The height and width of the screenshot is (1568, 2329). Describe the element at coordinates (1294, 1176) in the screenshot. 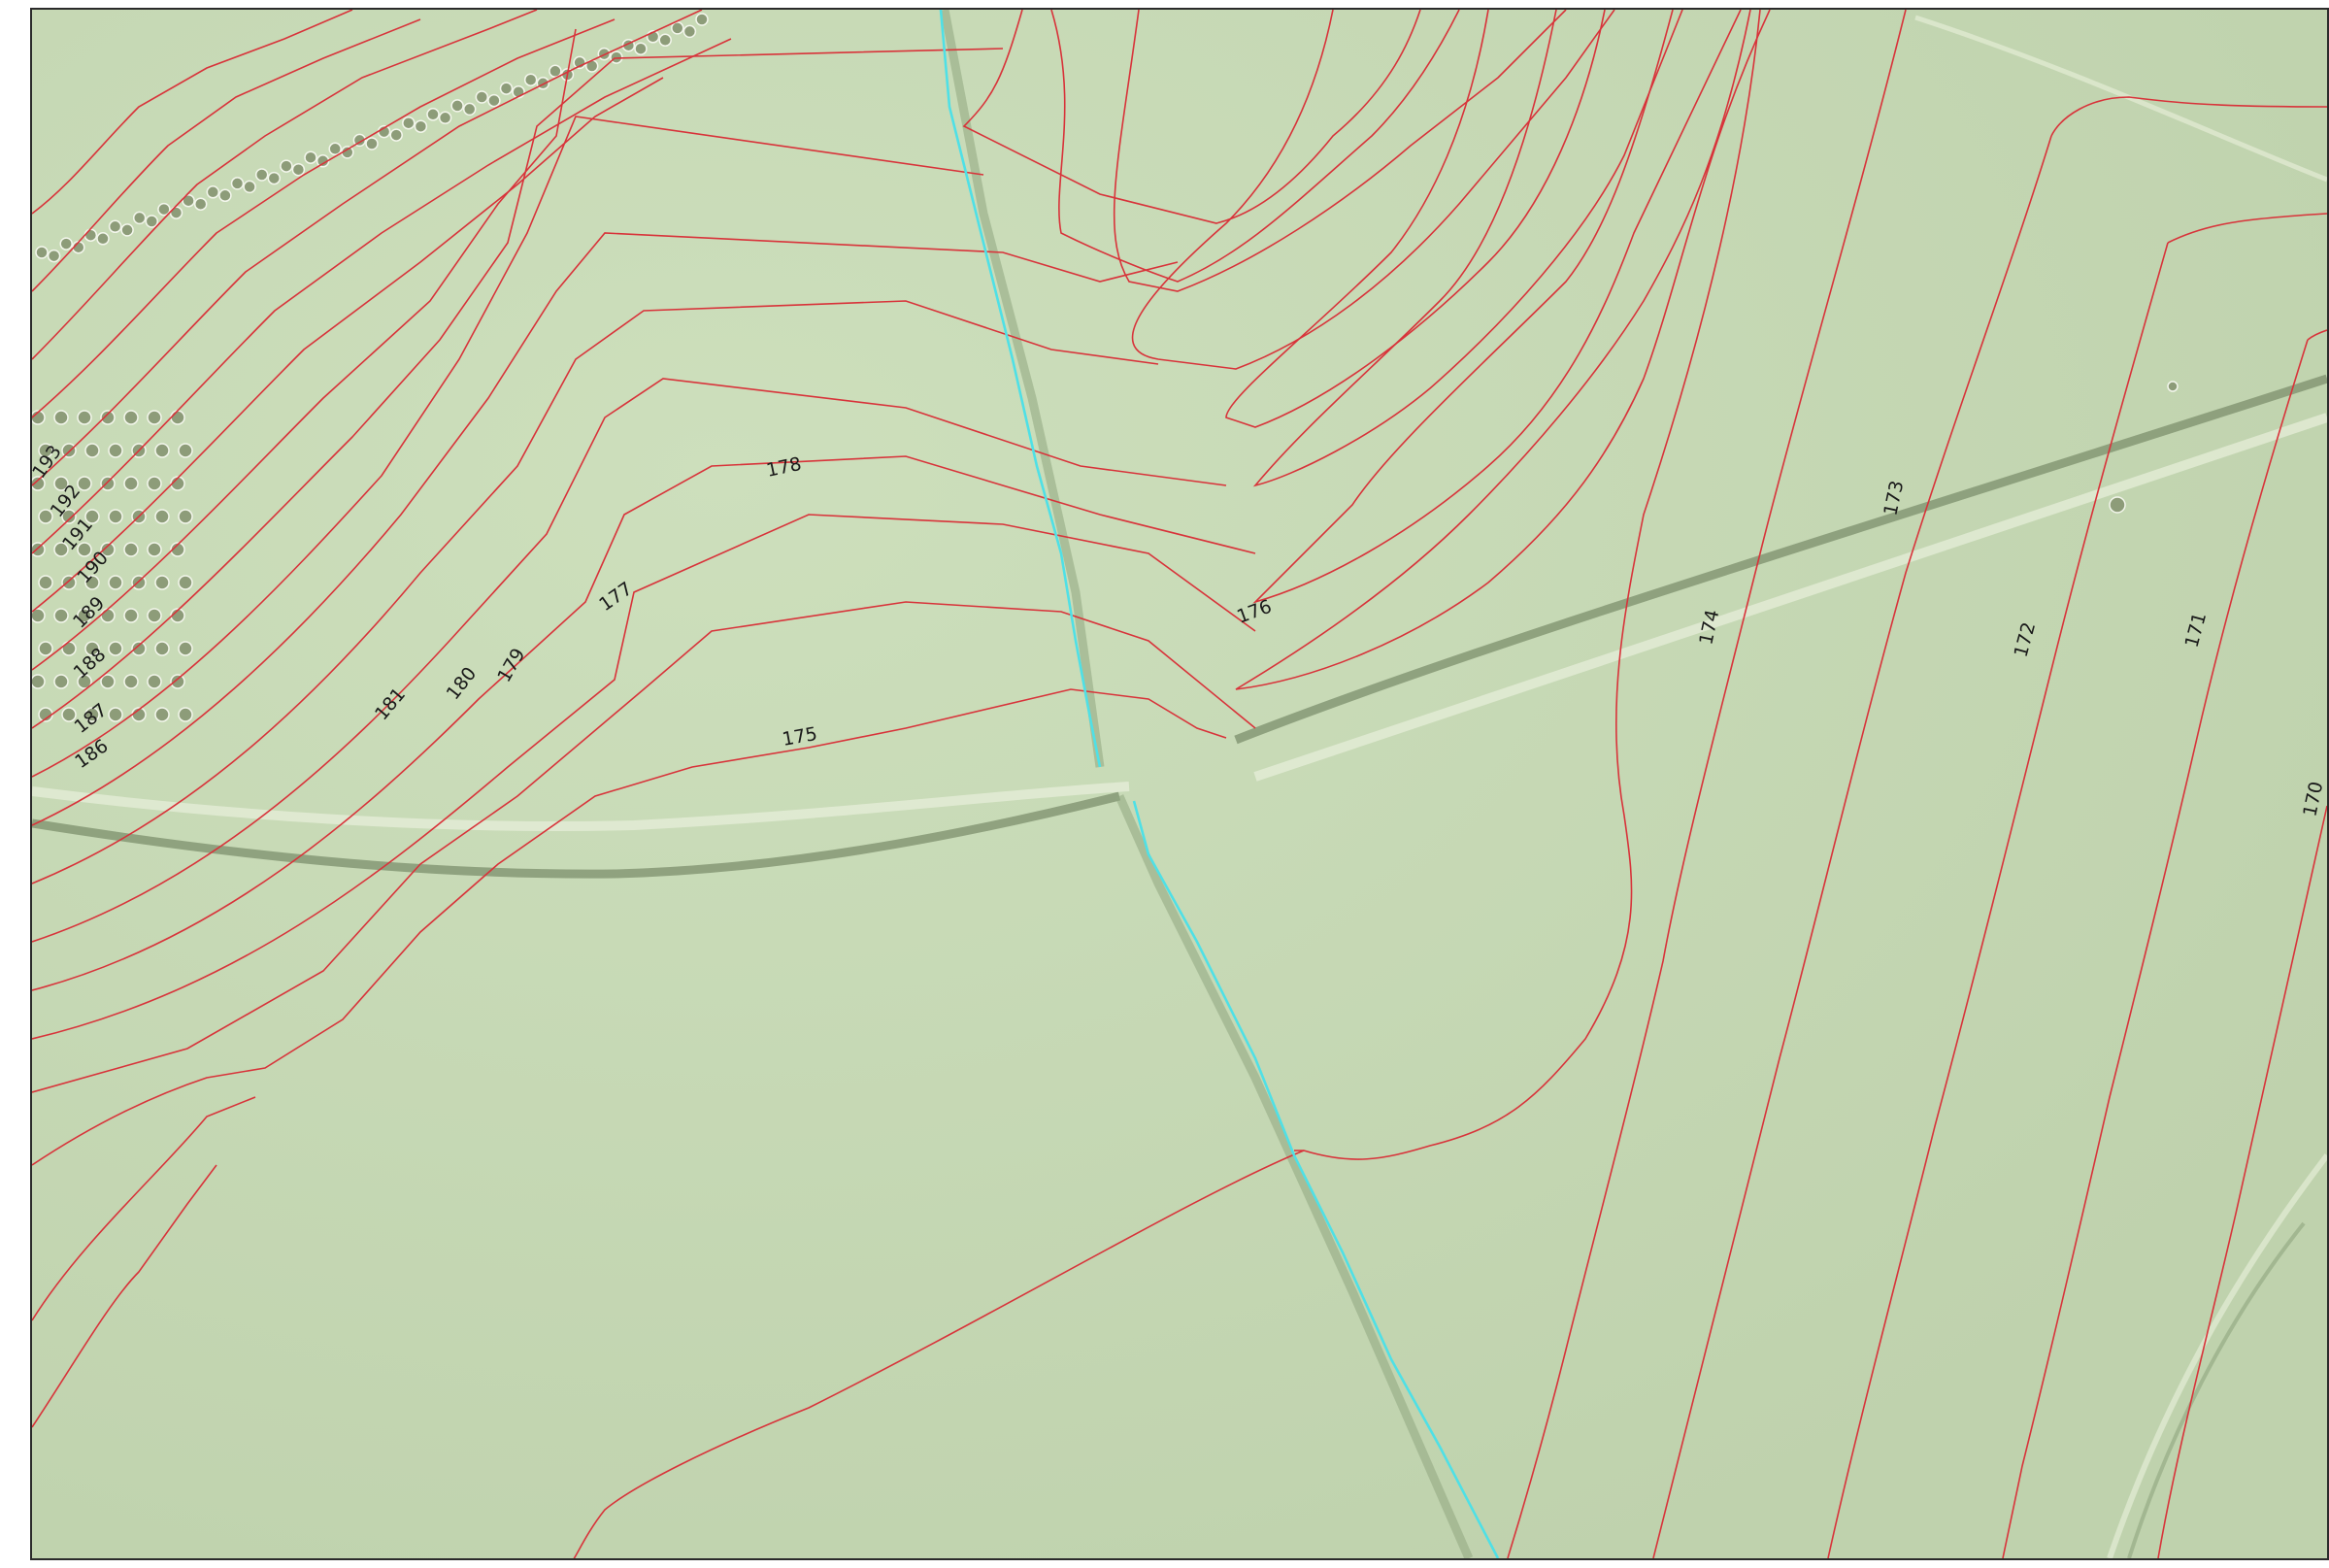

I see `stream-bank-lower` at that location.